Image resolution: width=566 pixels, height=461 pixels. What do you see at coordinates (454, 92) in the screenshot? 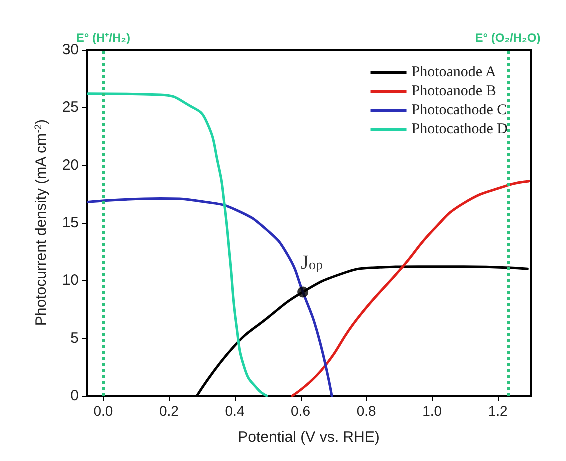
I see `legend-label: Photoanode B` at bounding box center [454, 92].